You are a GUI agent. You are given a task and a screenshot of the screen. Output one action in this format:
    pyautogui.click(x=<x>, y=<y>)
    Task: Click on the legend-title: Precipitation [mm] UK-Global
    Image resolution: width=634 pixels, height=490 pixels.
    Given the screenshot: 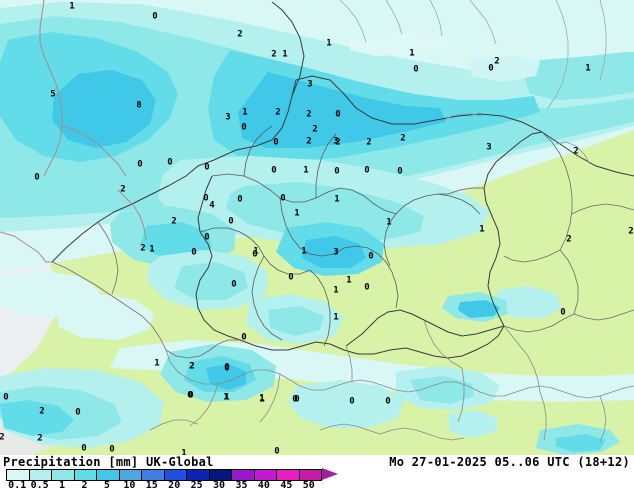 What is the action you would take?
    pyautogui.click(x=108, y=462)
    